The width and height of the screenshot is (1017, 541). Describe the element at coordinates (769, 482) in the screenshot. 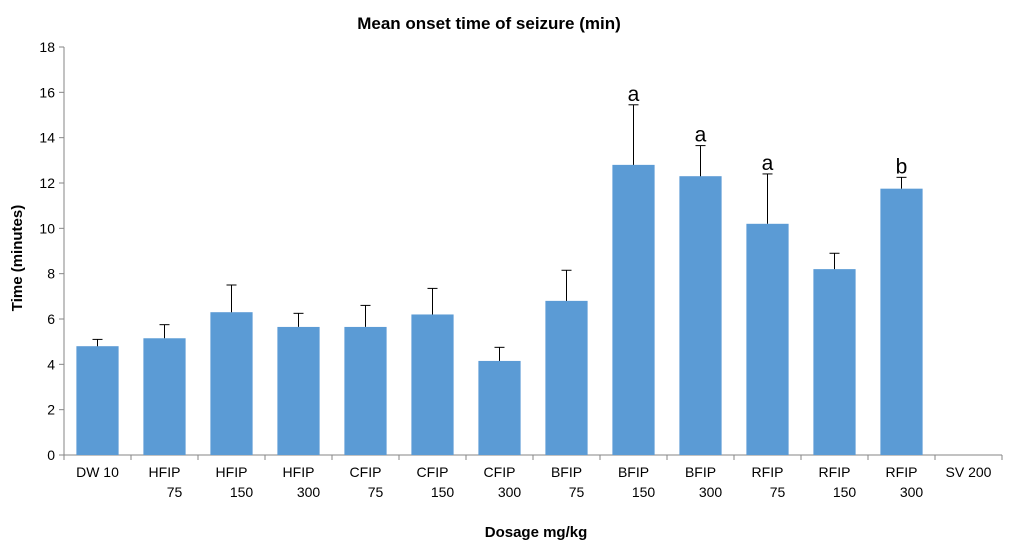

I see `x-tick-label: RFIP 75` at that location.